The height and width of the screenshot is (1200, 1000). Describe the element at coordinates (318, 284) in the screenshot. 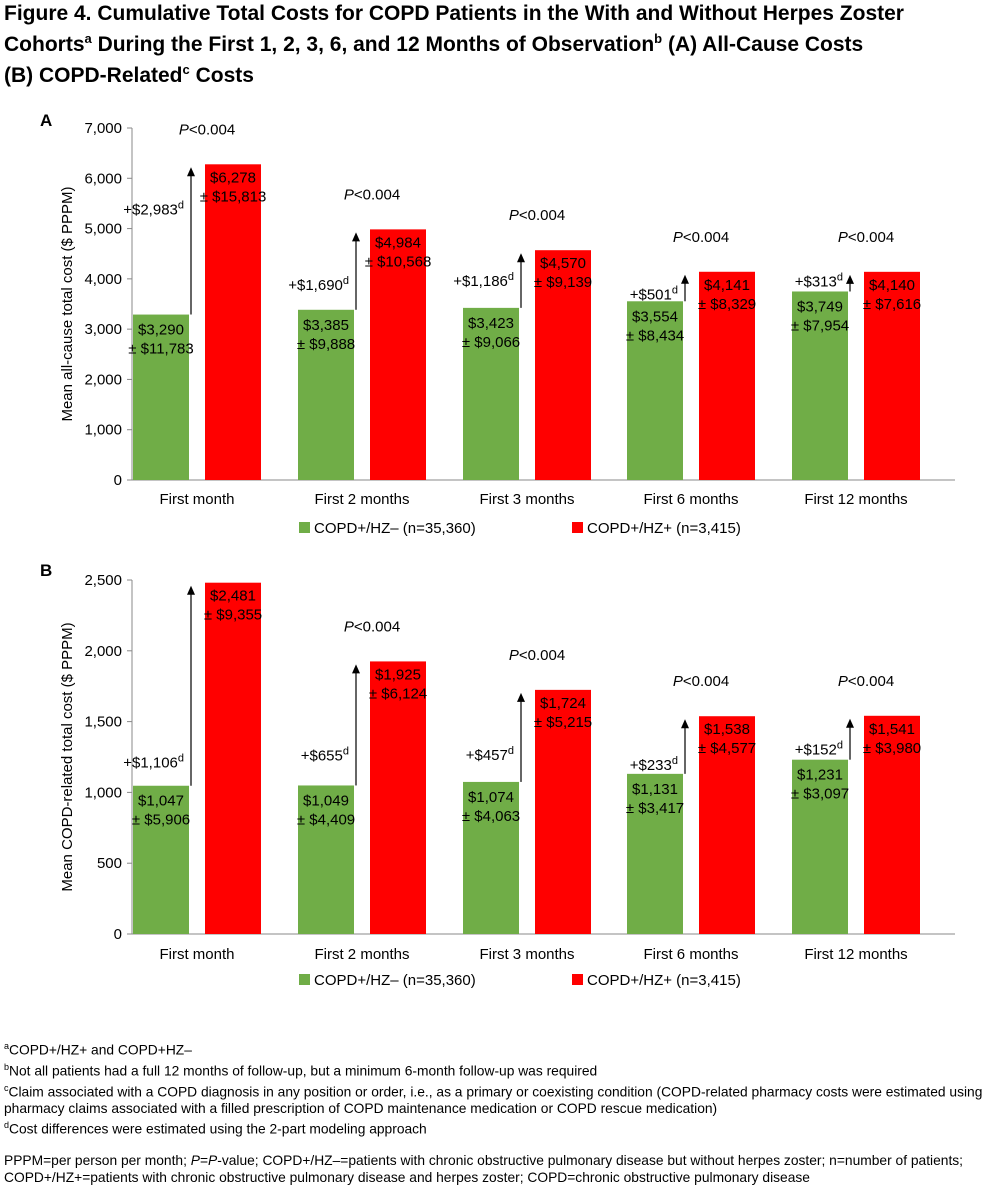

I see `difference-label: +$1,690d` at that location.